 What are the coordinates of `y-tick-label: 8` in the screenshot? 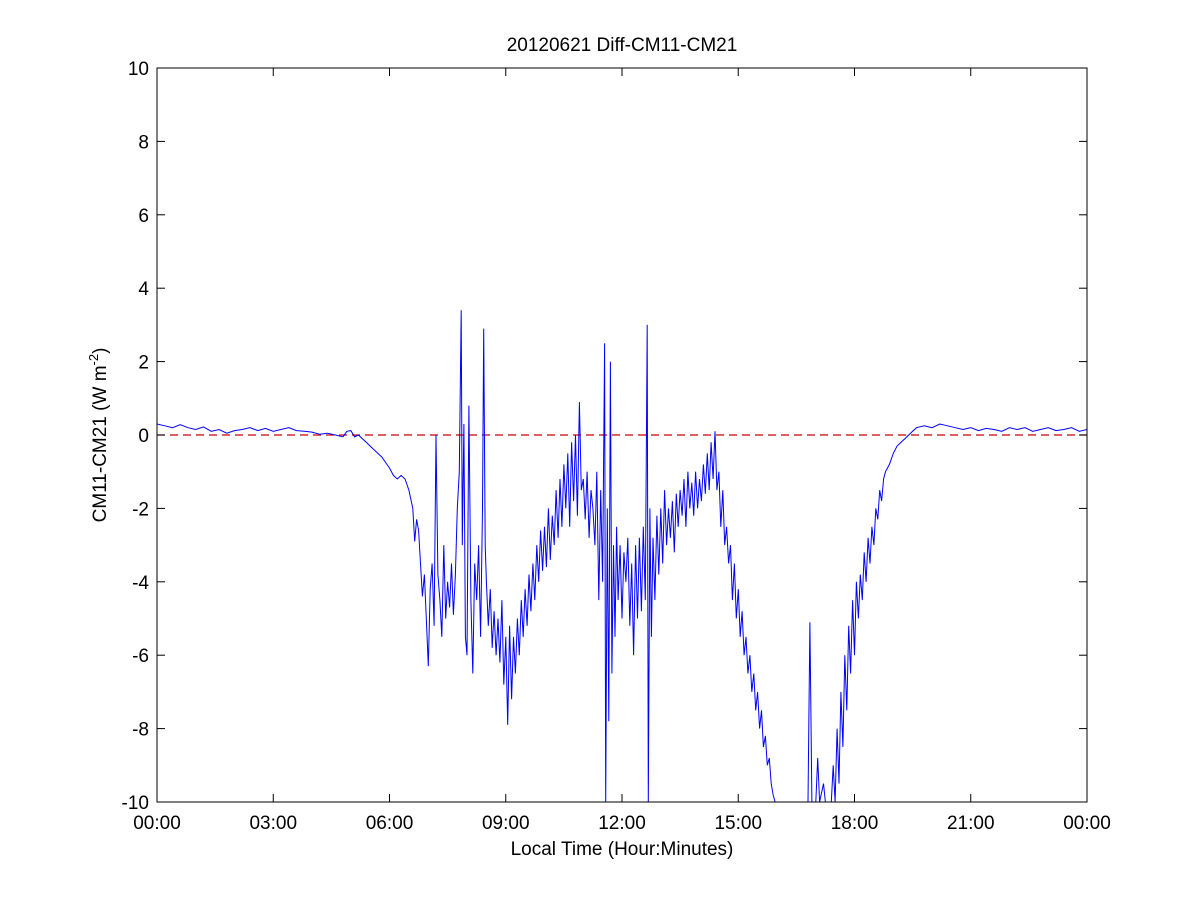 It's located at (143, 142).